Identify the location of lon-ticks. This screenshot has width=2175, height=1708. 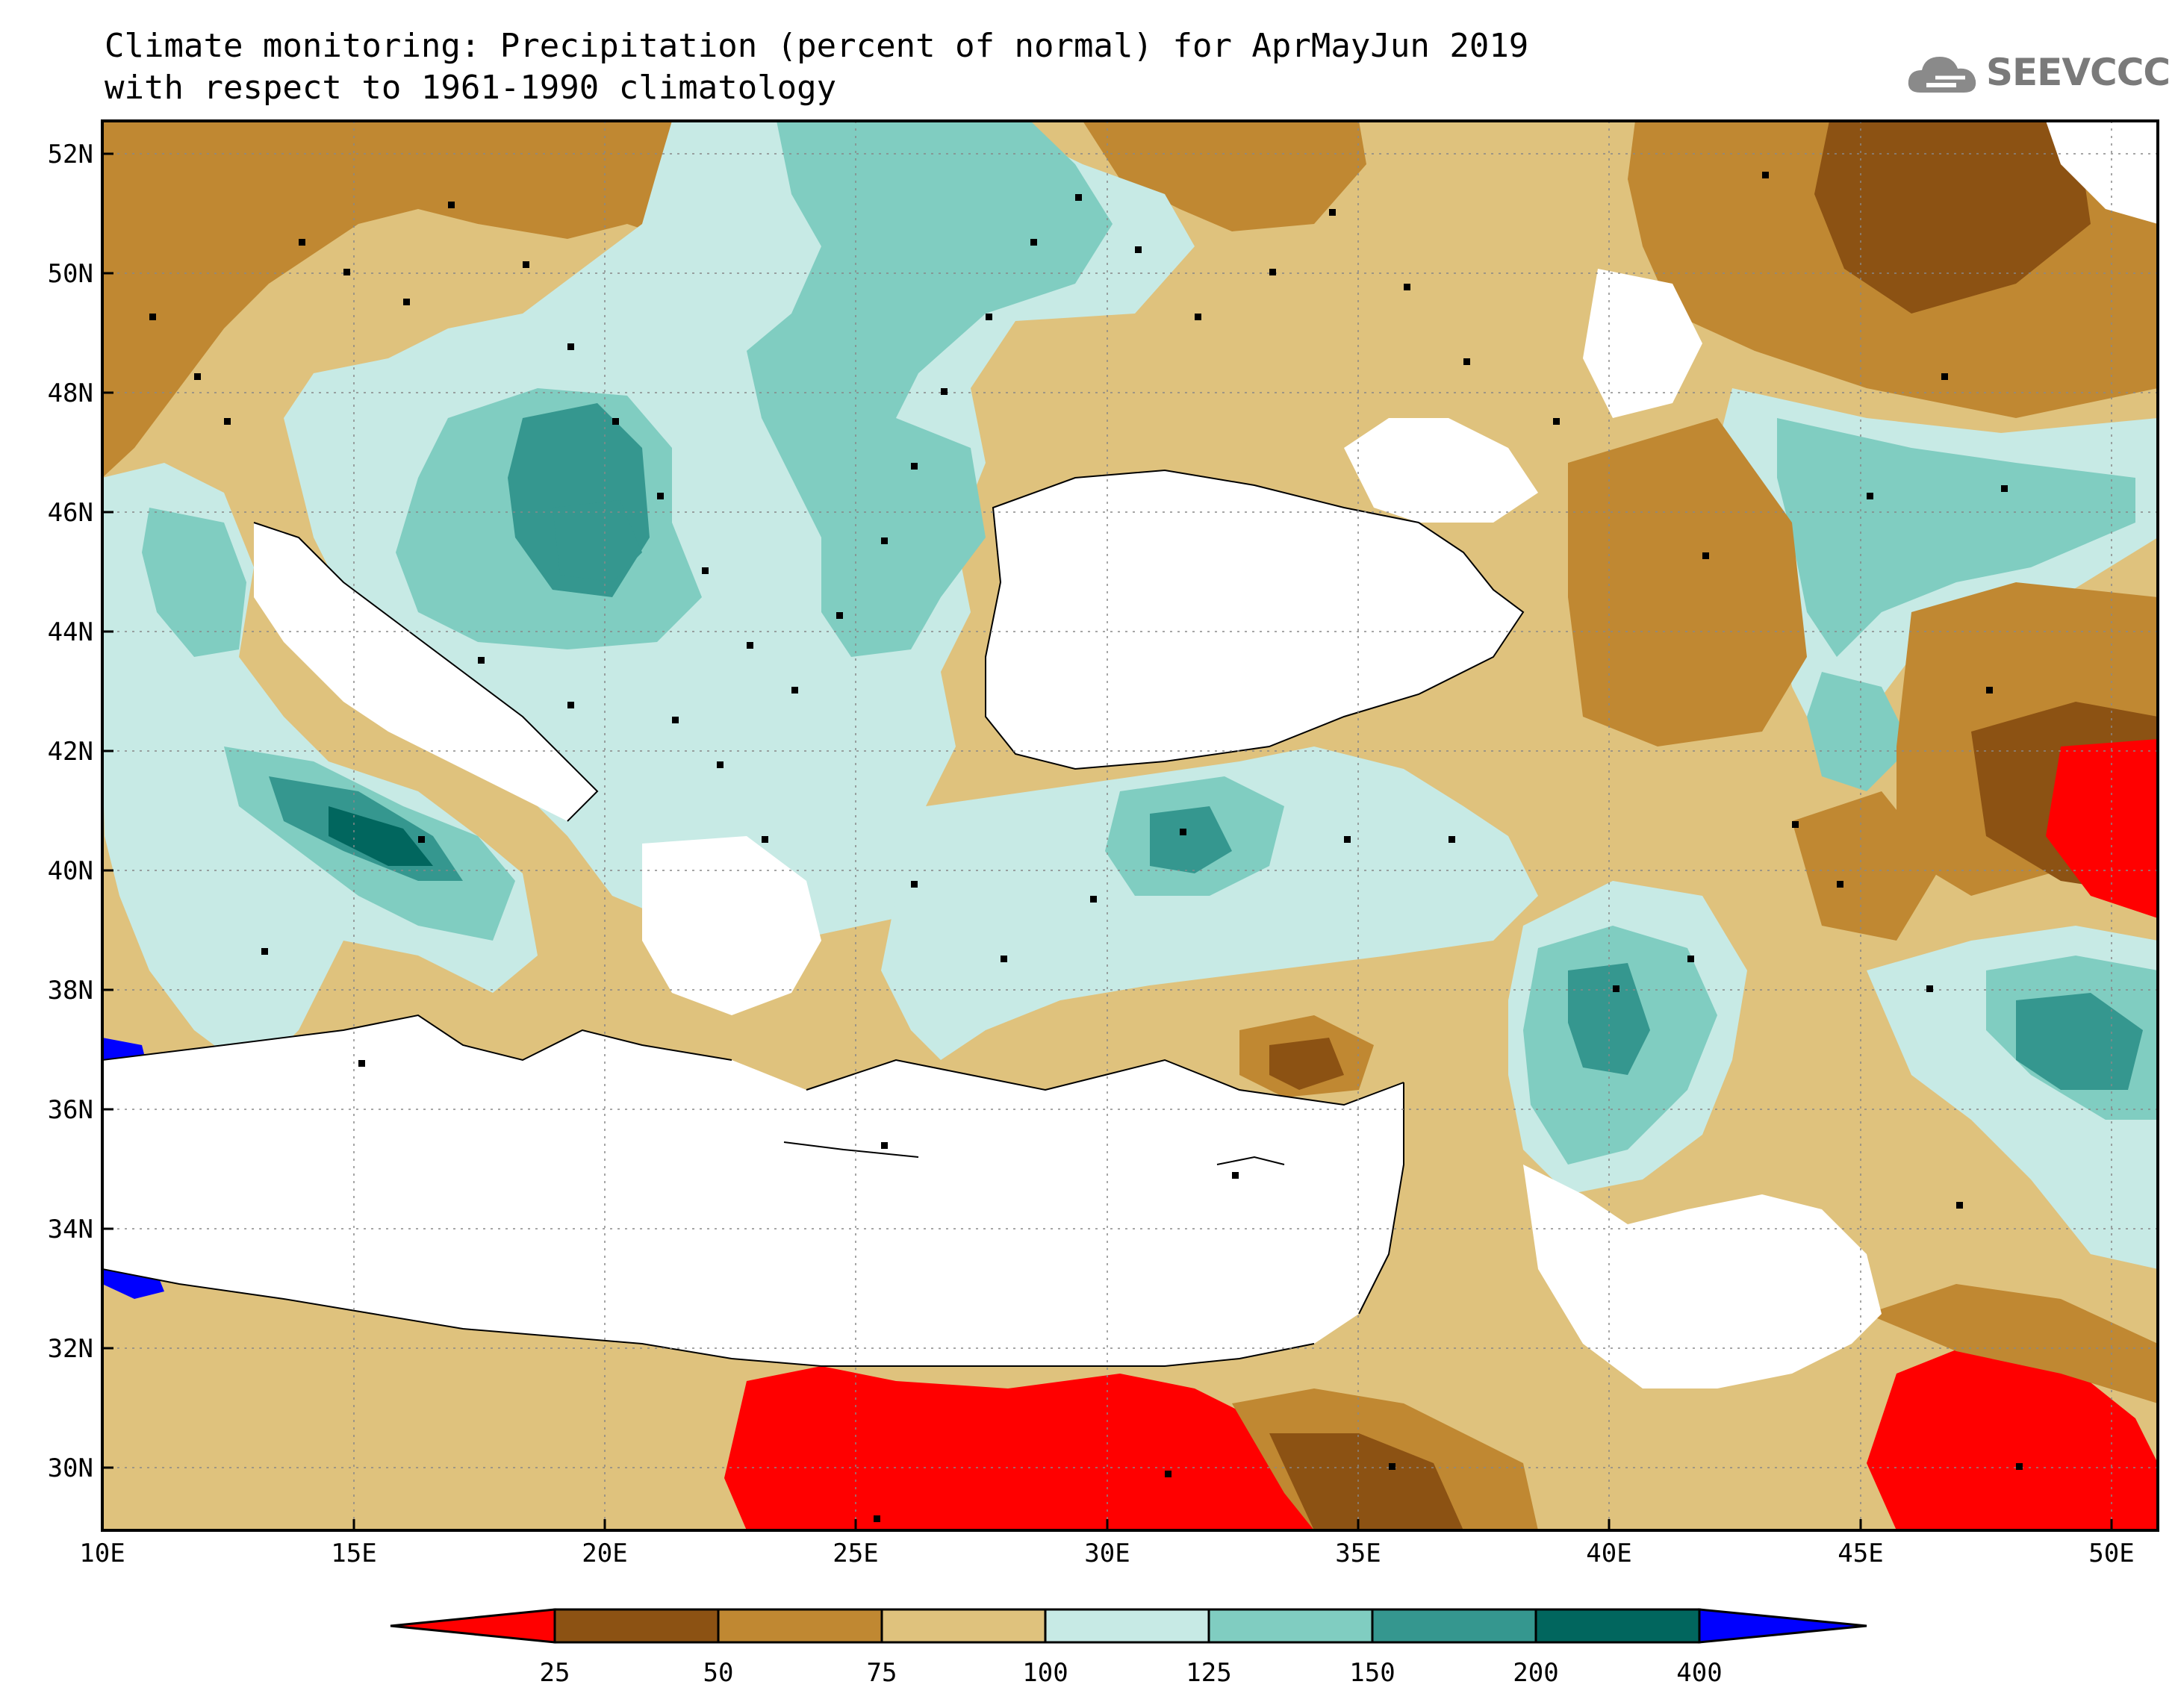
(1232, 1524).